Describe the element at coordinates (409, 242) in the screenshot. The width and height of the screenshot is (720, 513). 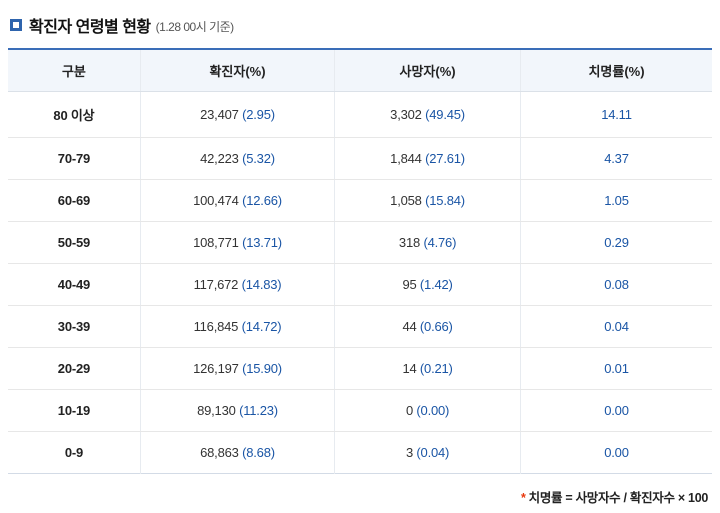
I see `deaths-count: 318` at that location.